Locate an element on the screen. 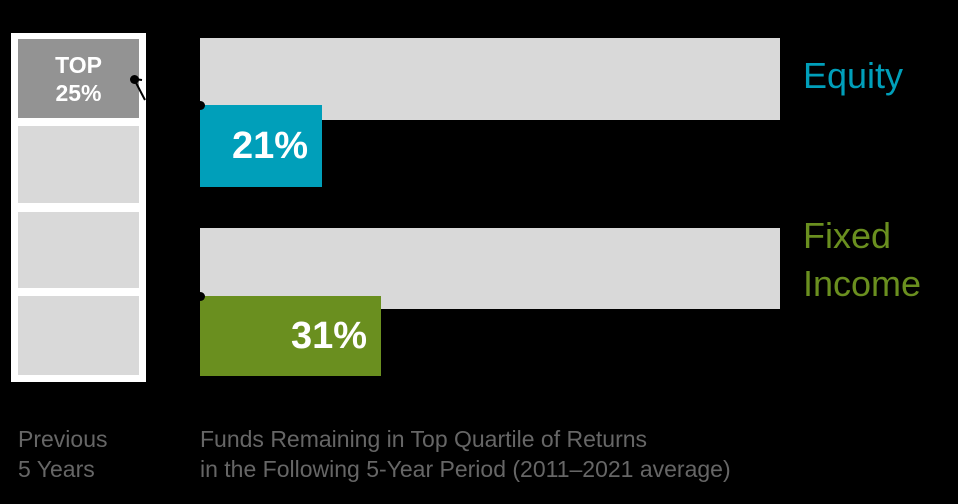  quartile-box: TOP 25% is located at coordinates (78, 207).